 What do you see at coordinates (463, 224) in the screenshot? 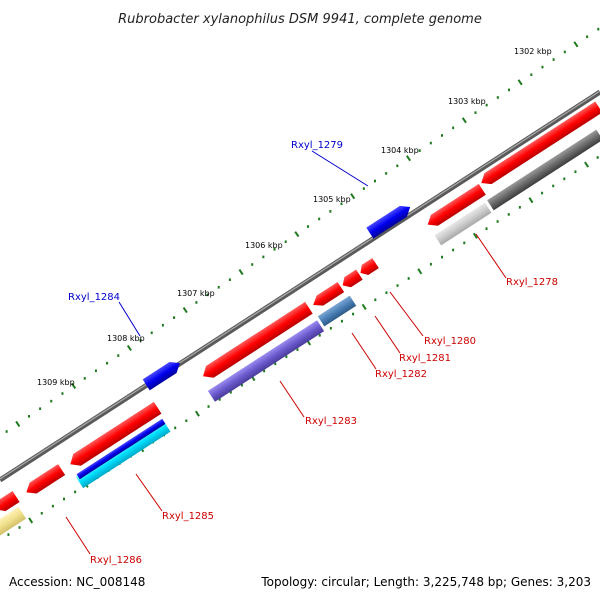
I see `gene-rxyl-1278-feature` at bounding box center [463, 224].